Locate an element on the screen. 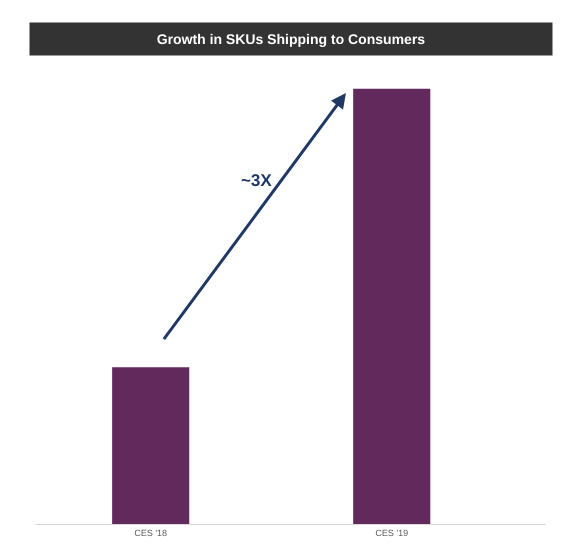 Image resolution: width=566 pixels, height=554 pixels. x-tick-label: CES '19 is located at coordinates (391, 533).